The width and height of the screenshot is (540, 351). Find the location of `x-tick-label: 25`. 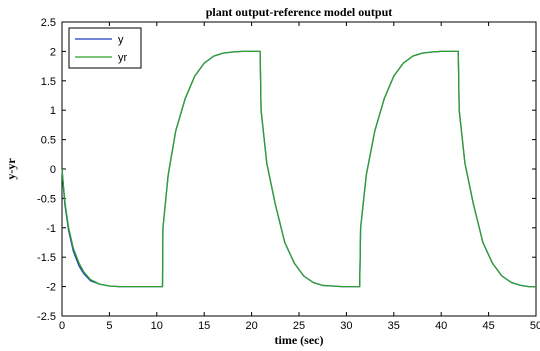

x-tick-label: 25 is located at coordinates (299, 326).